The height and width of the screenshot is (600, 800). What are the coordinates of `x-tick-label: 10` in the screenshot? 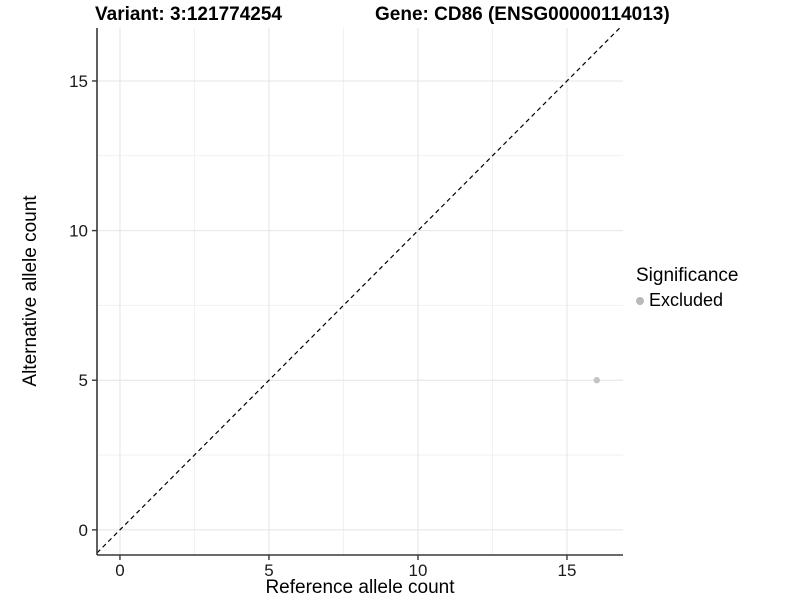 It's located at (418, 570).